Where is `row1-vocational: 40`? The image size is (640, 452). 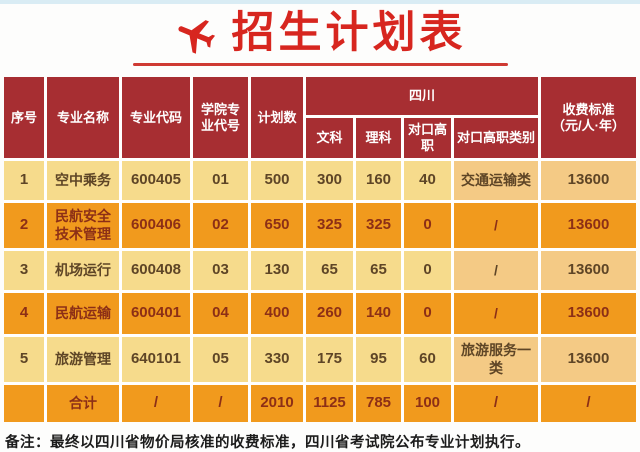
row1-vocational: 40 is located at coordinates (427, 181).